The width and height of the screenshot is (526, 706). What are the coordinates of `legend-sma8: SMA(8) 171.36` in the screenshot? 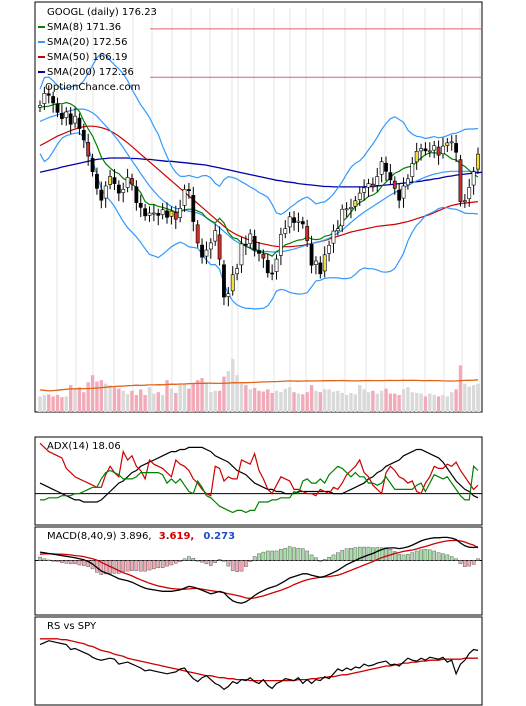 It's located at (84, 27).